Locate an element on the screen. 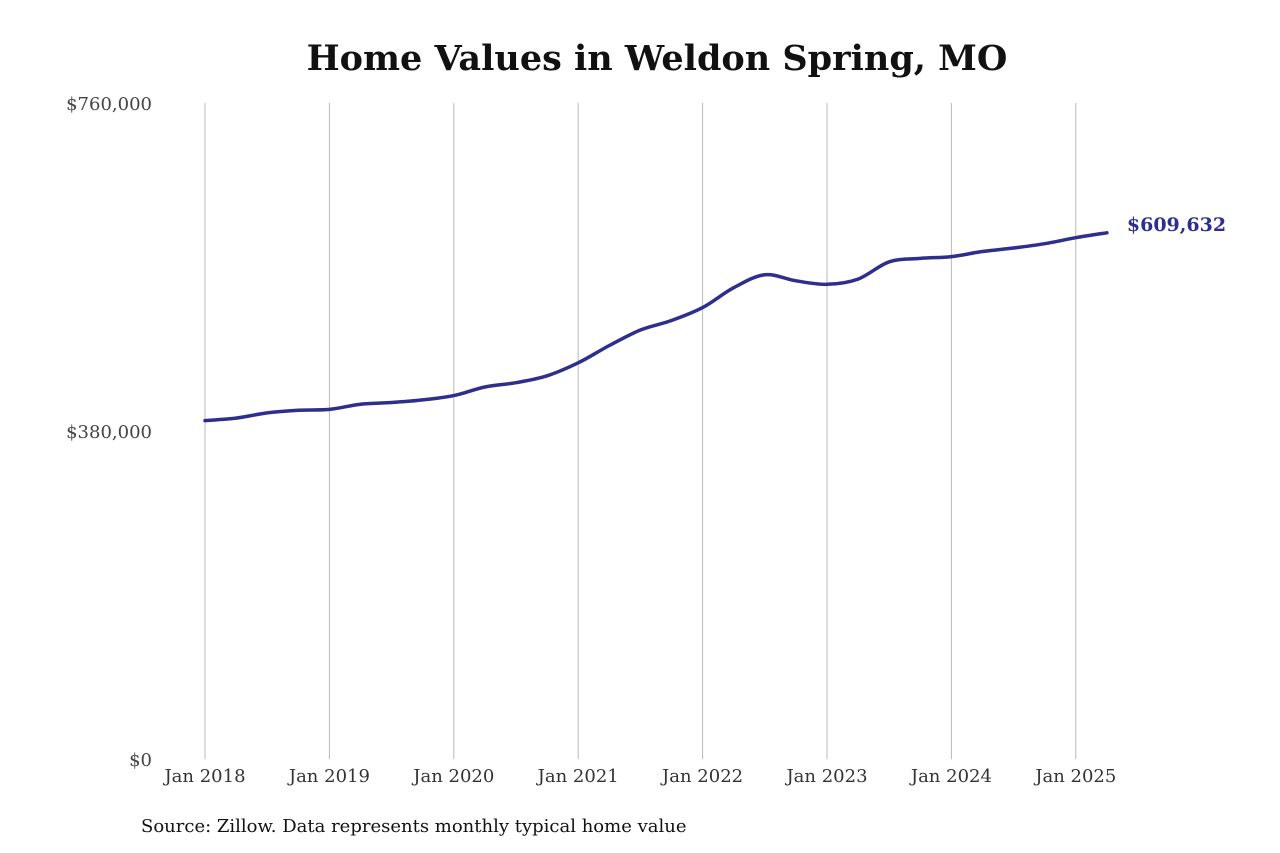 The width and height of the screenshot is (1280, 853). y-tick-label: $380,000 is located at coordinates (109, 432).